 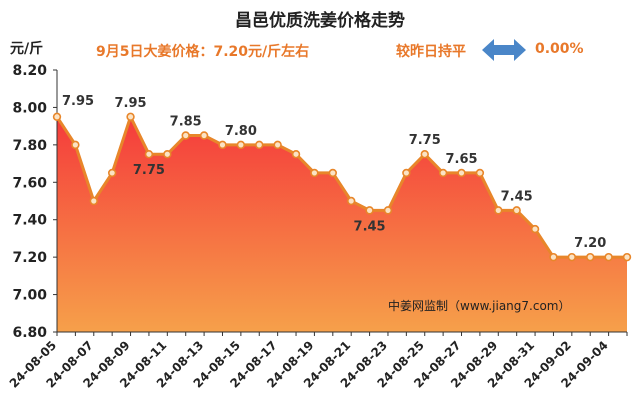 I want to click on left-right-arrow-shape, so click(x=504, y=50).